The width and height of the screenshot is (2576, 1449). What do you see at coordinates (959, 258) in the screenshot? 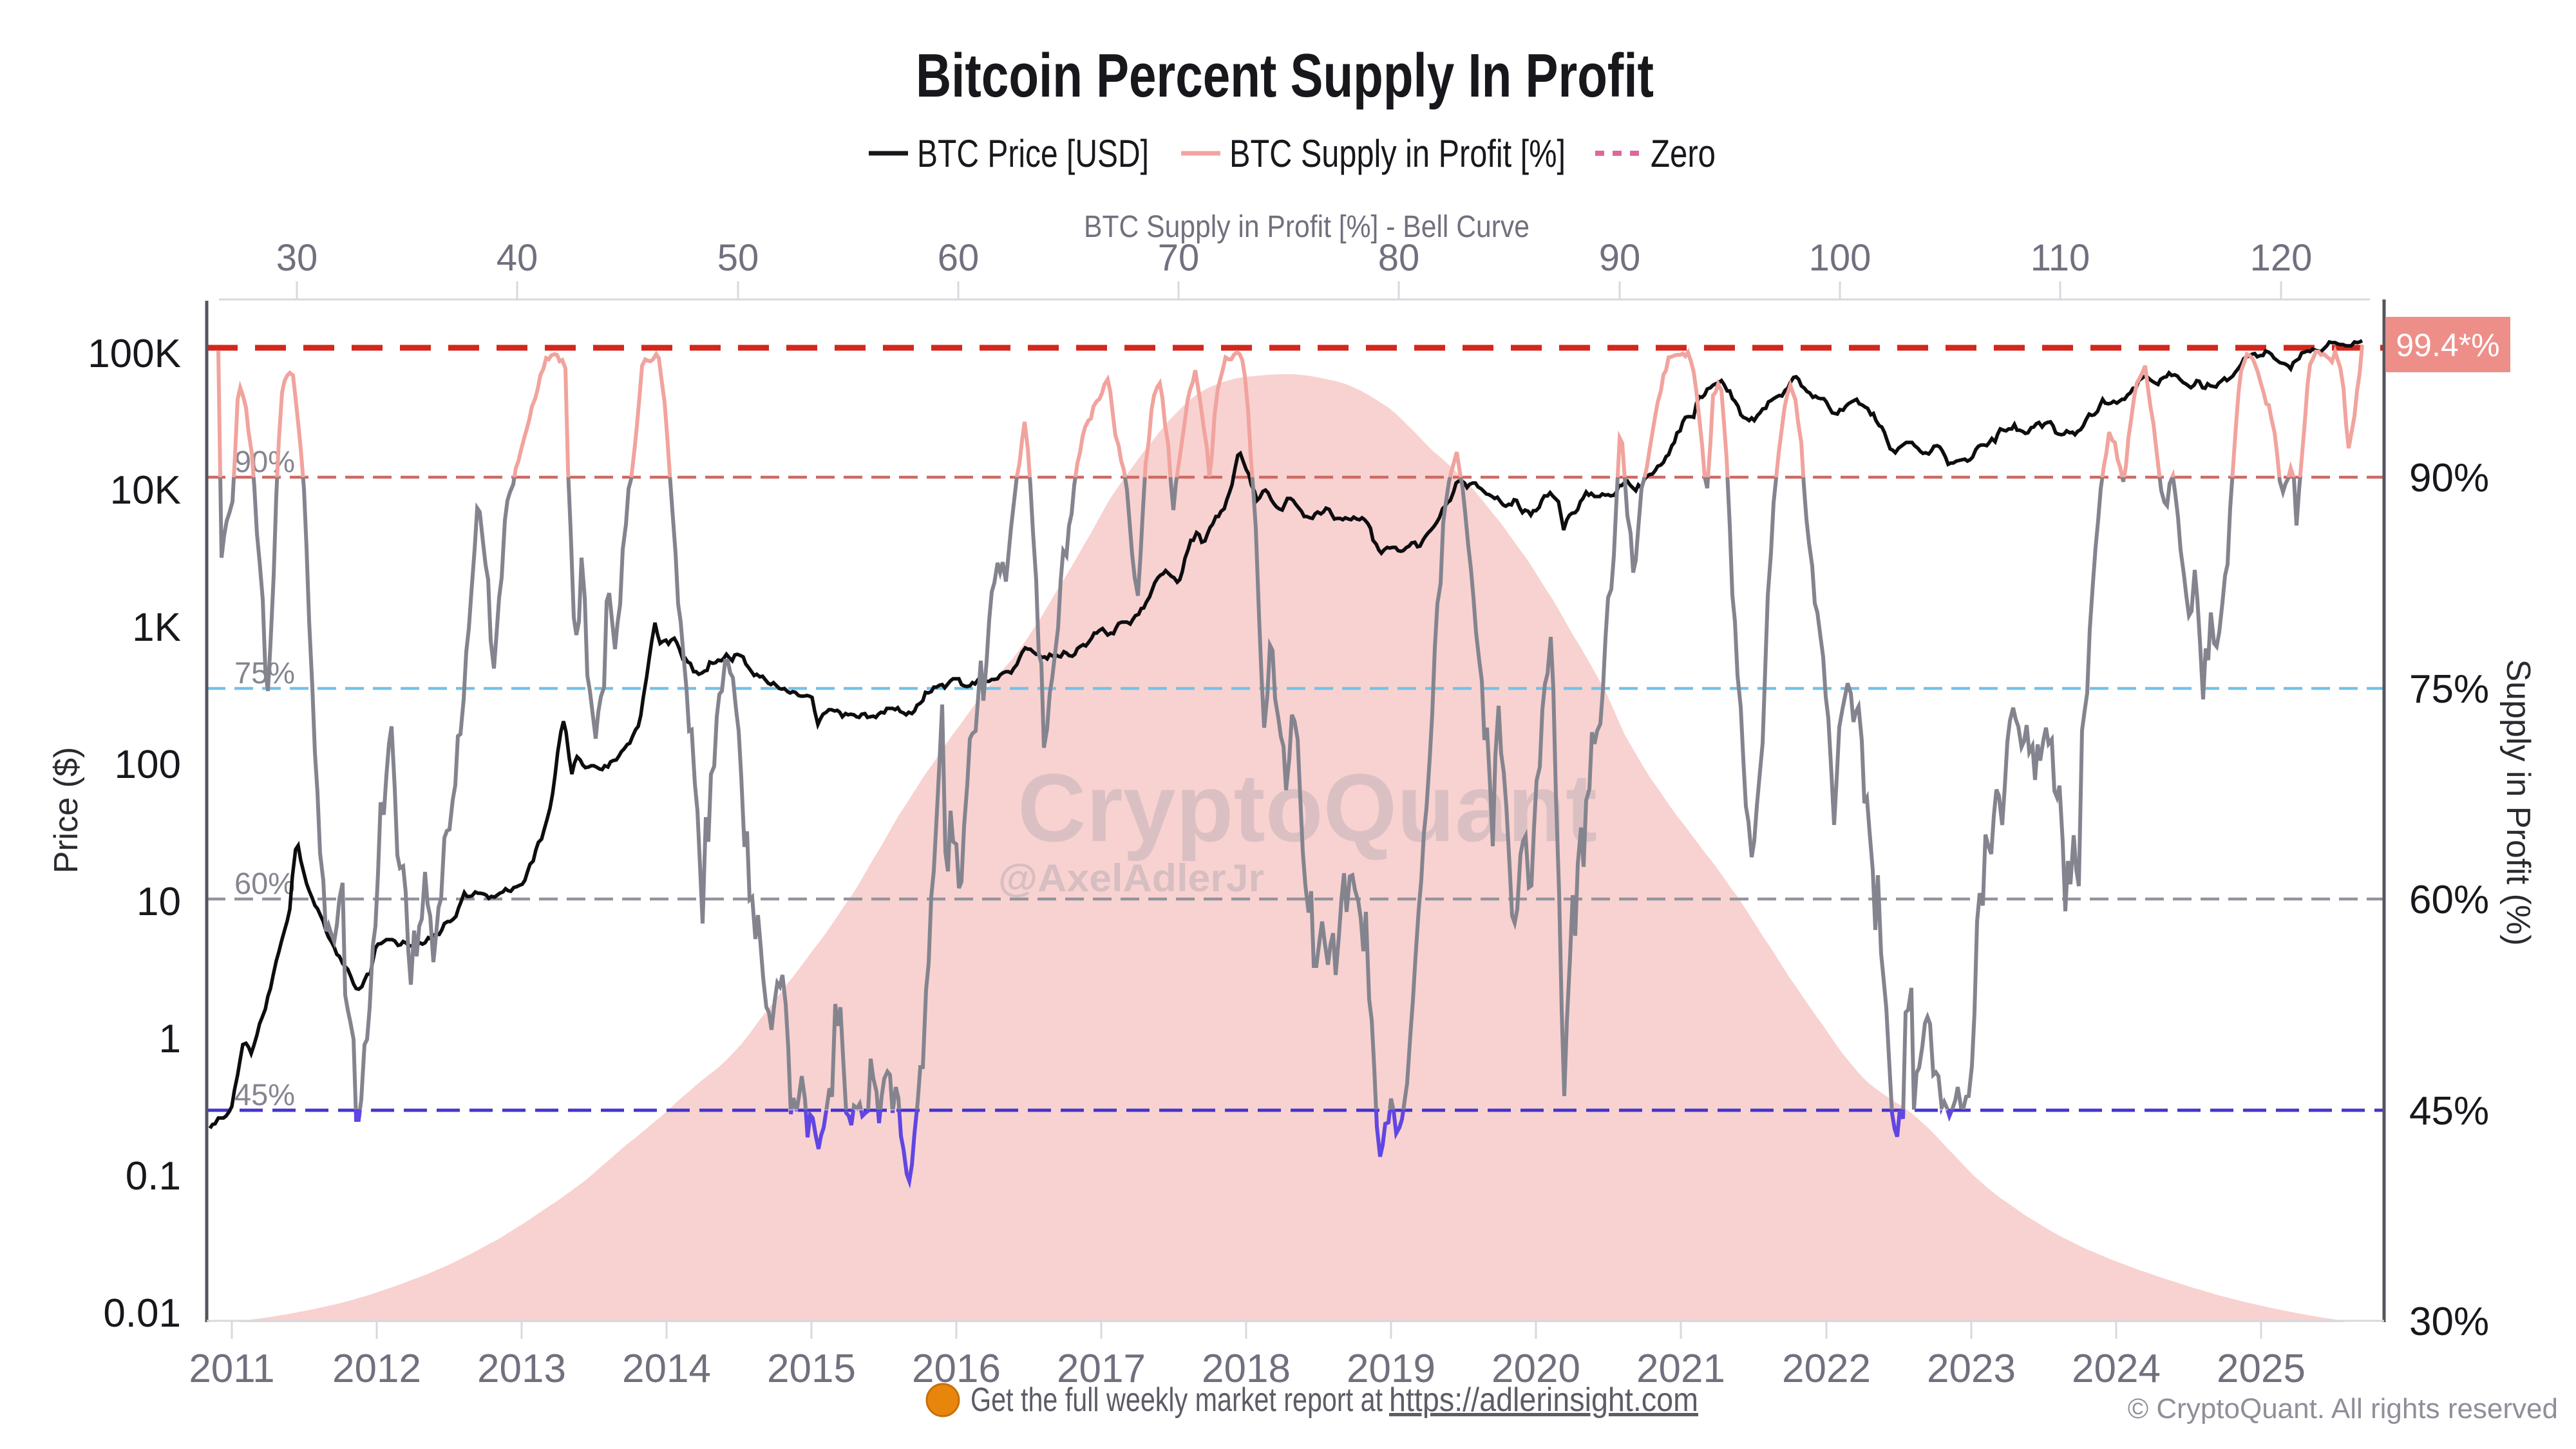
I see `svg-text: 60` at bounding box center [959, 258].